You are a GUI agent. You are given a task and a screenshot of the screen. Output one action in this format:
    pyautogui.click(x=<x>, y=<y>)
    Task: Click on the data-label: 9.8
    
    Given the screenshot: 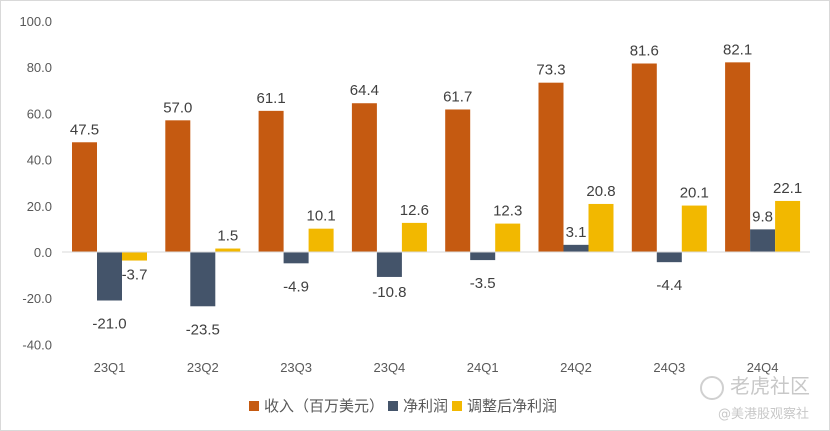 What is the action you would take?
    pyautogui.click(x=762, y=216)
    